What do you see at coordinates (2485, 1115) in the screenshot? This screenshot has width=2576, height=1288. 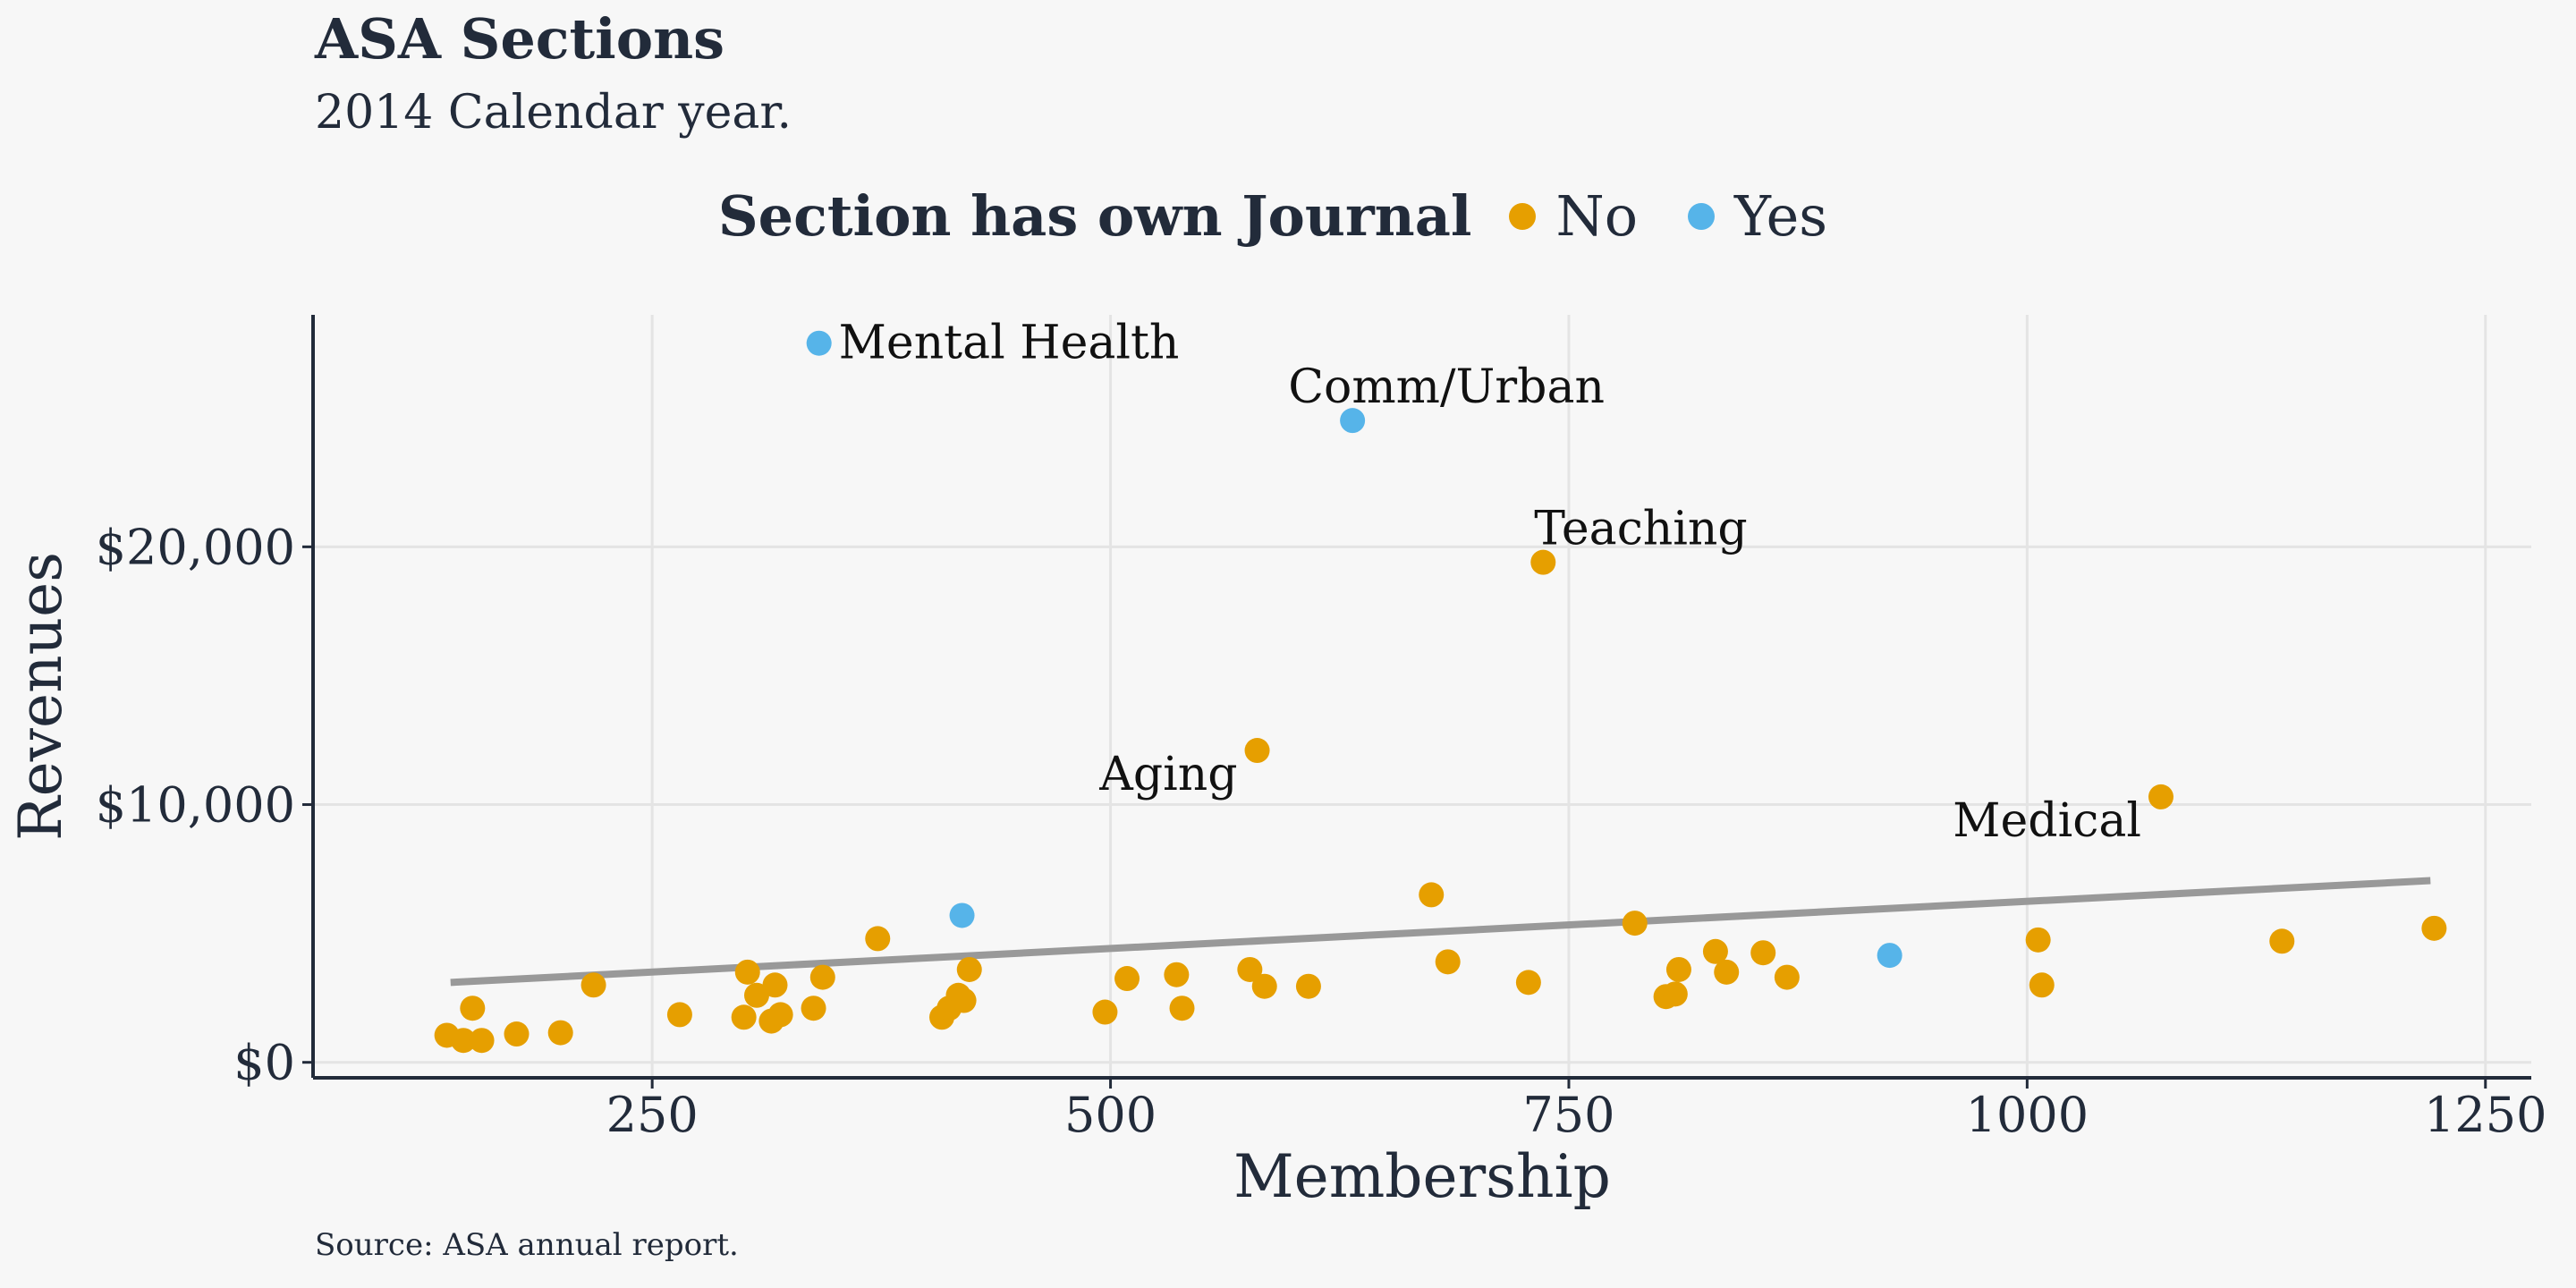 I see `x-tick-label: 1250` at bounding box center [2485, 1115].